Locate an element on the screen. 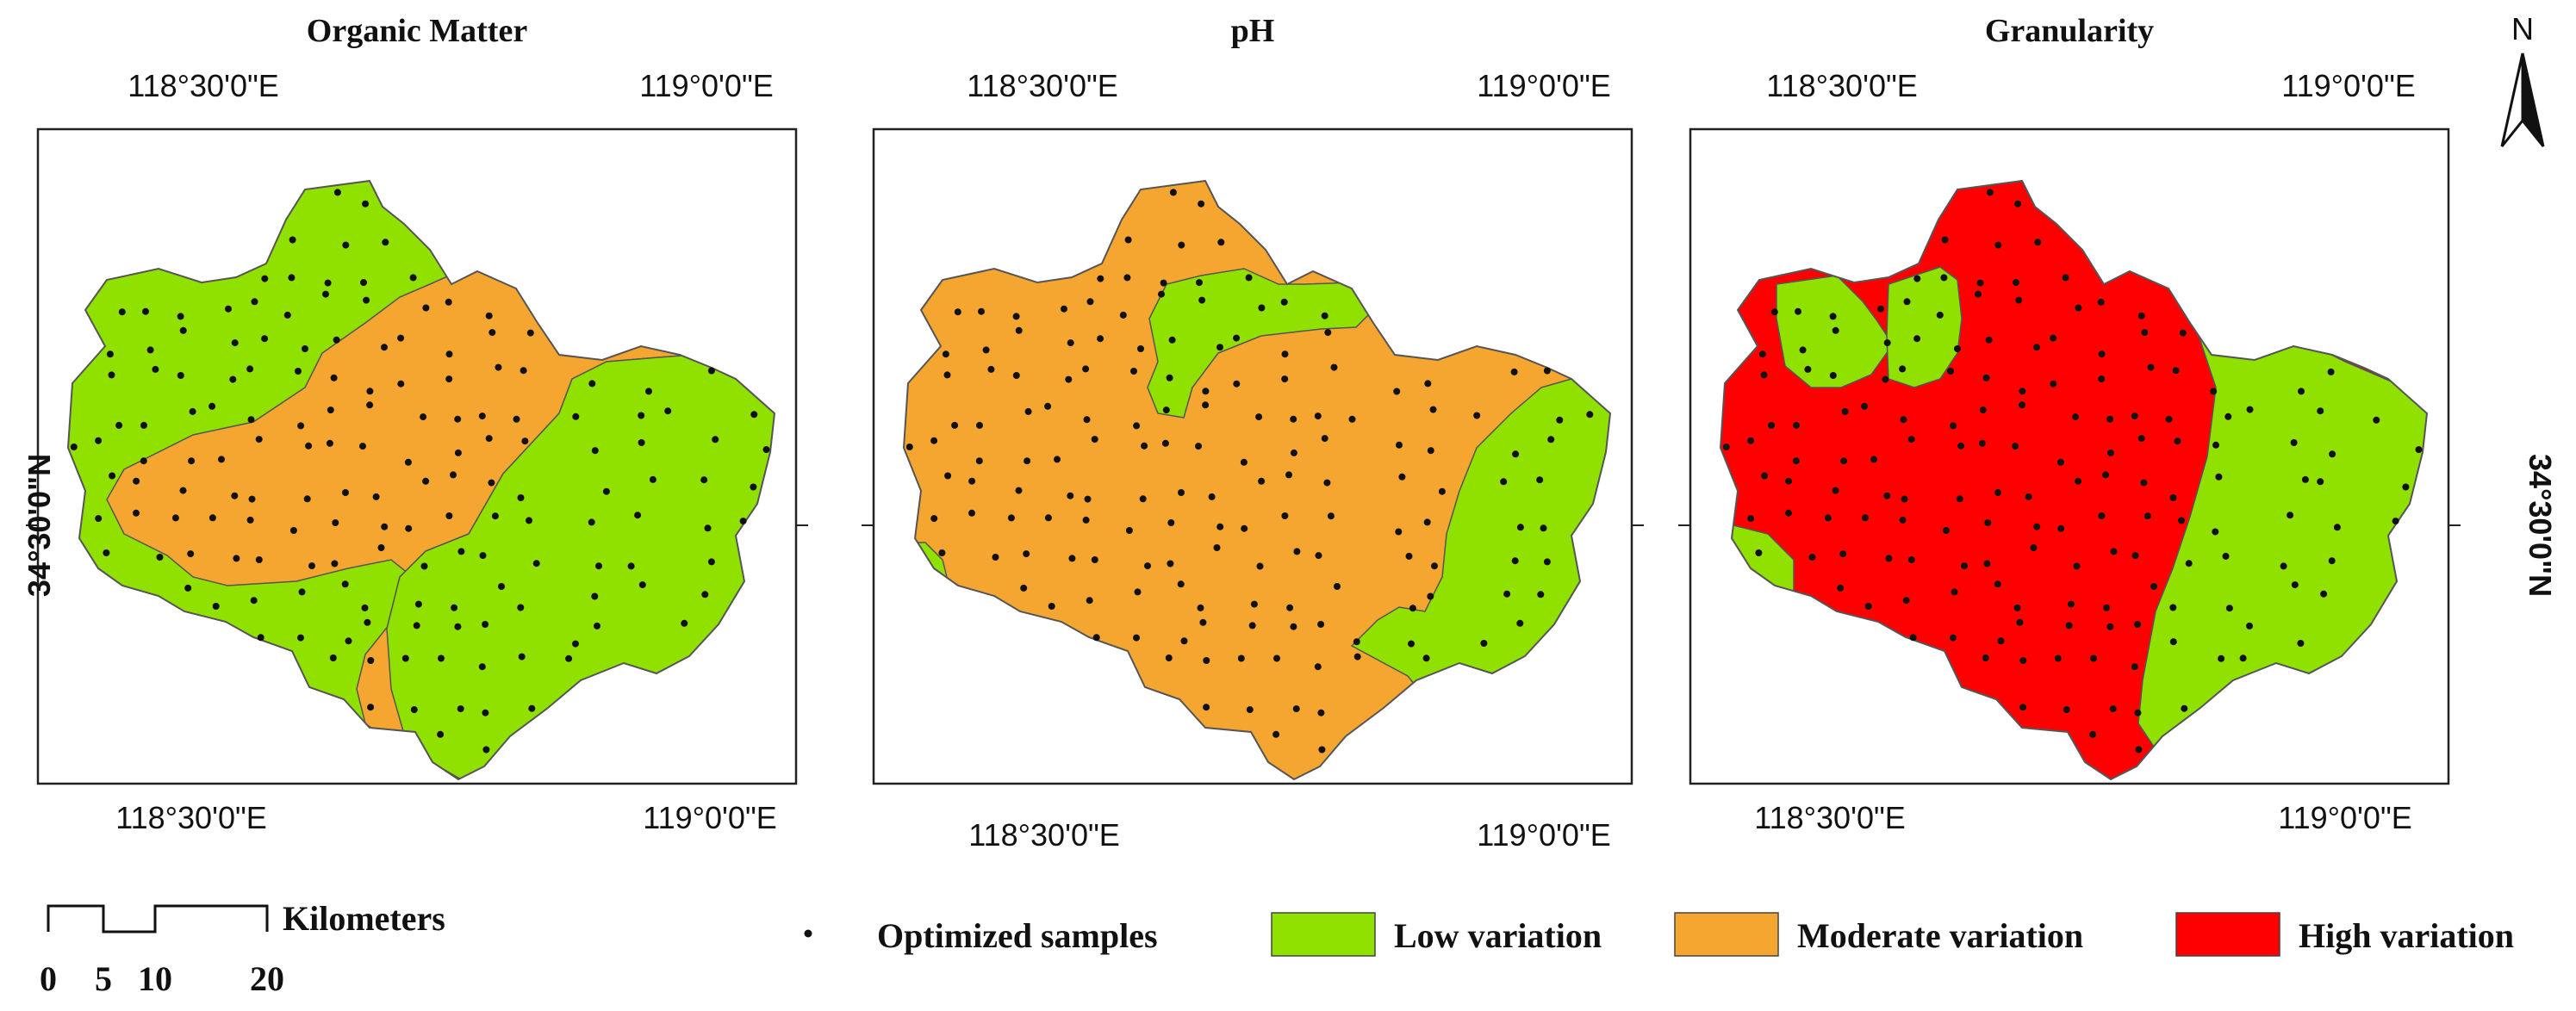  longitude-label-bottom: 119°0'0"E is located at coordinates (2345, 817).